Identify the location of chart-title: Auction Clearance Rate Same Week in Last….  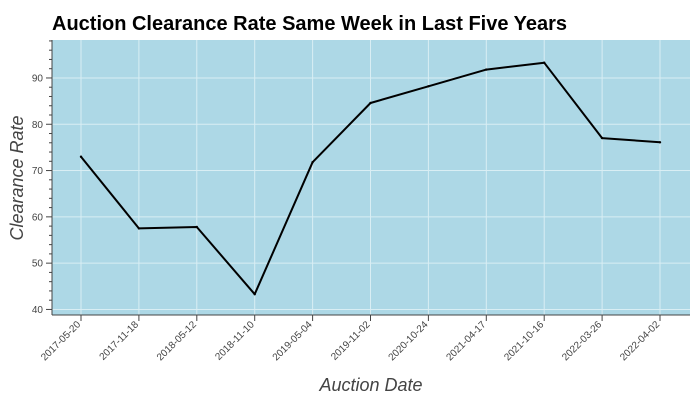
(309, 24).